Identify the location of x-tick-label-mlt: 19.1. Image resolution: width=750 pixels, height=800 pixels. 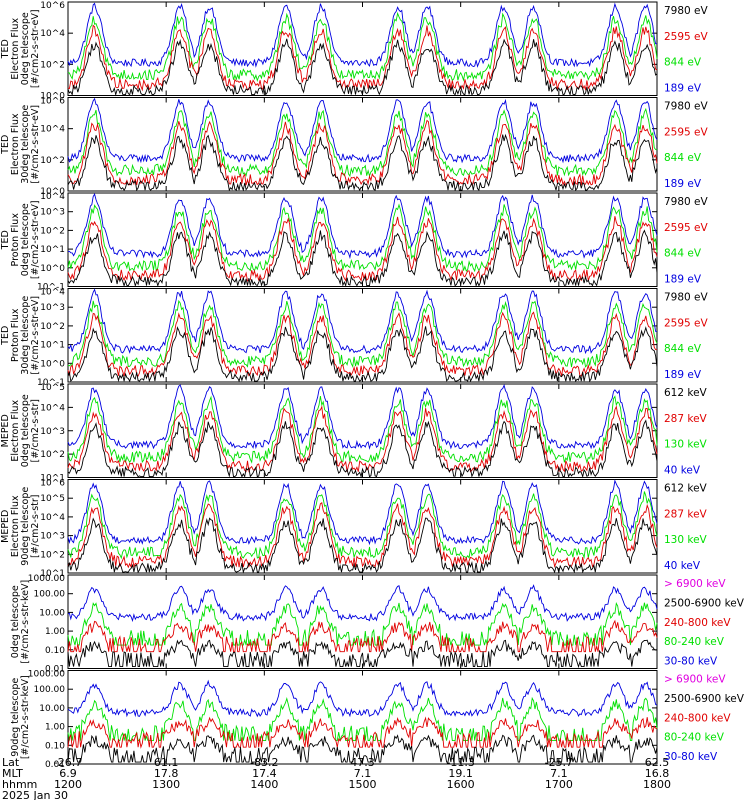
(460, 773).